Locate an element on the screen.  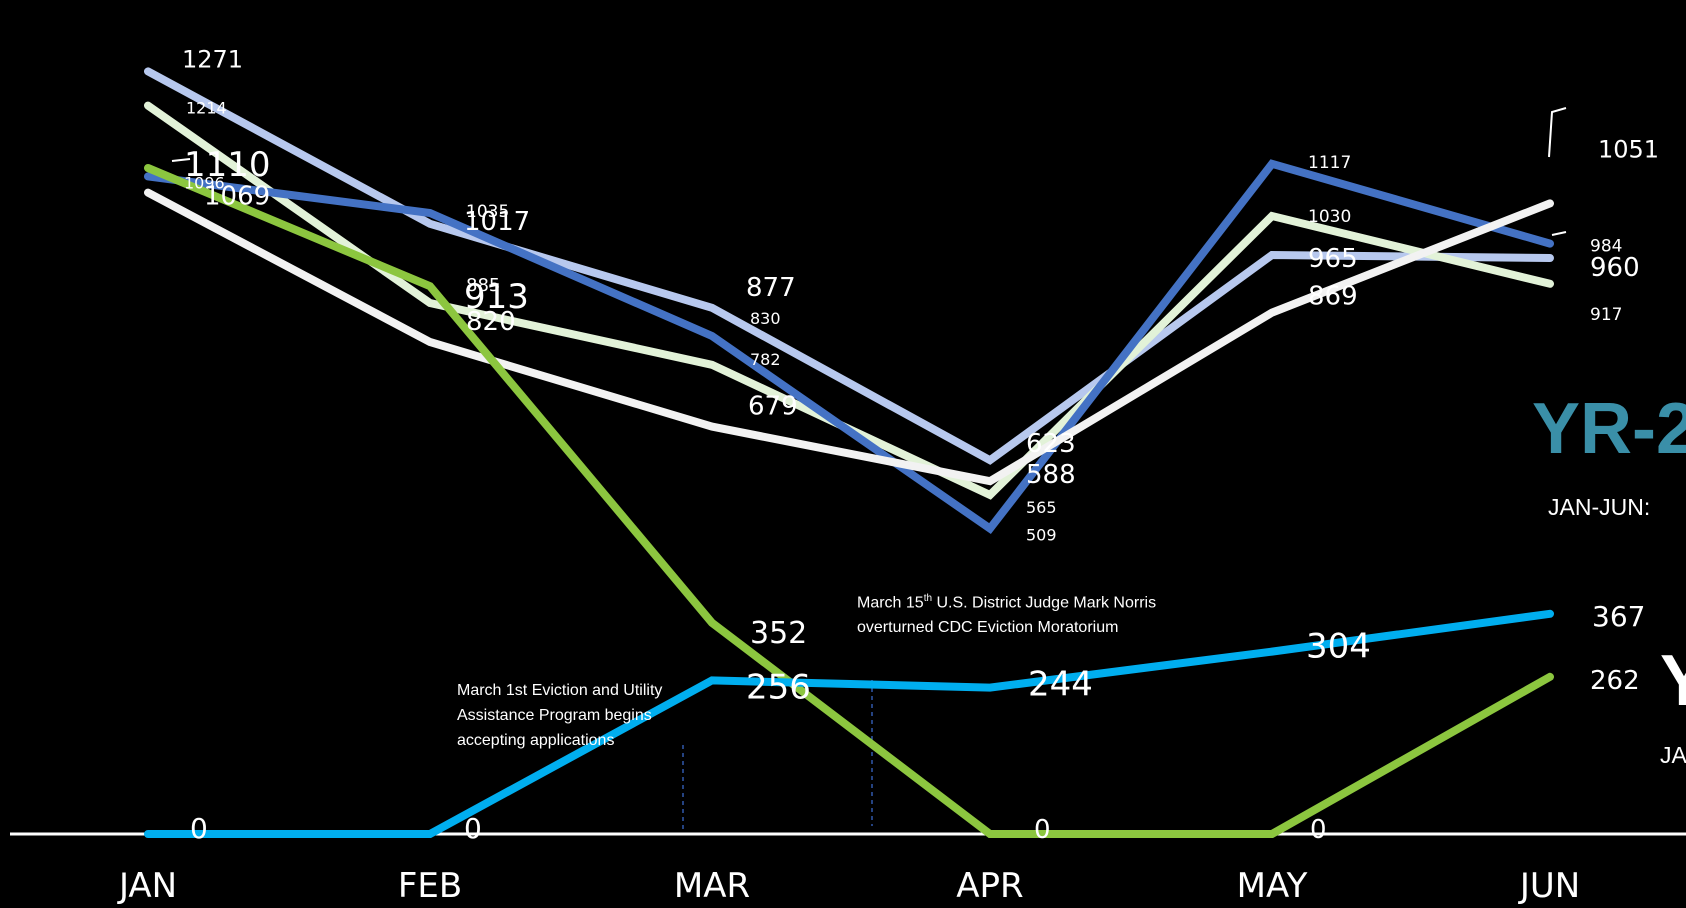
data-label-s2-p6: 917 is located at coordinates (1606, 315).